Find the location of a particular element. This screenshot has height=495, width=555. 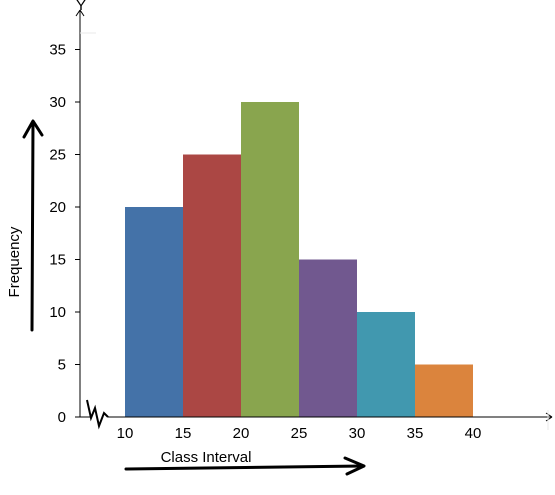

x-annotation-arrow is located at coordinates (245, 466).